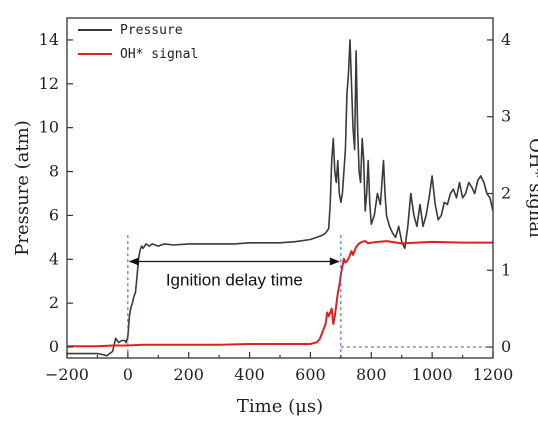 The image size is (538, 428). I want to click on y-left-tick-label: 4, so click(54, 258).